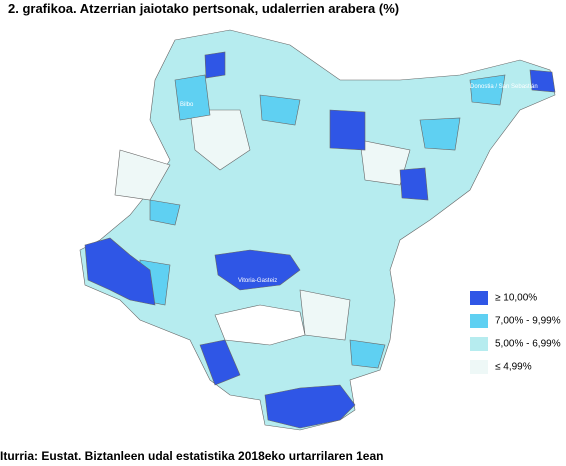 The height and width of the screenshot is (466, 566). What do you see at coordinates (513, 367) in the screenshot?
I see `legend-label: ≤ 4,99%` at bounding box center [513, 367].